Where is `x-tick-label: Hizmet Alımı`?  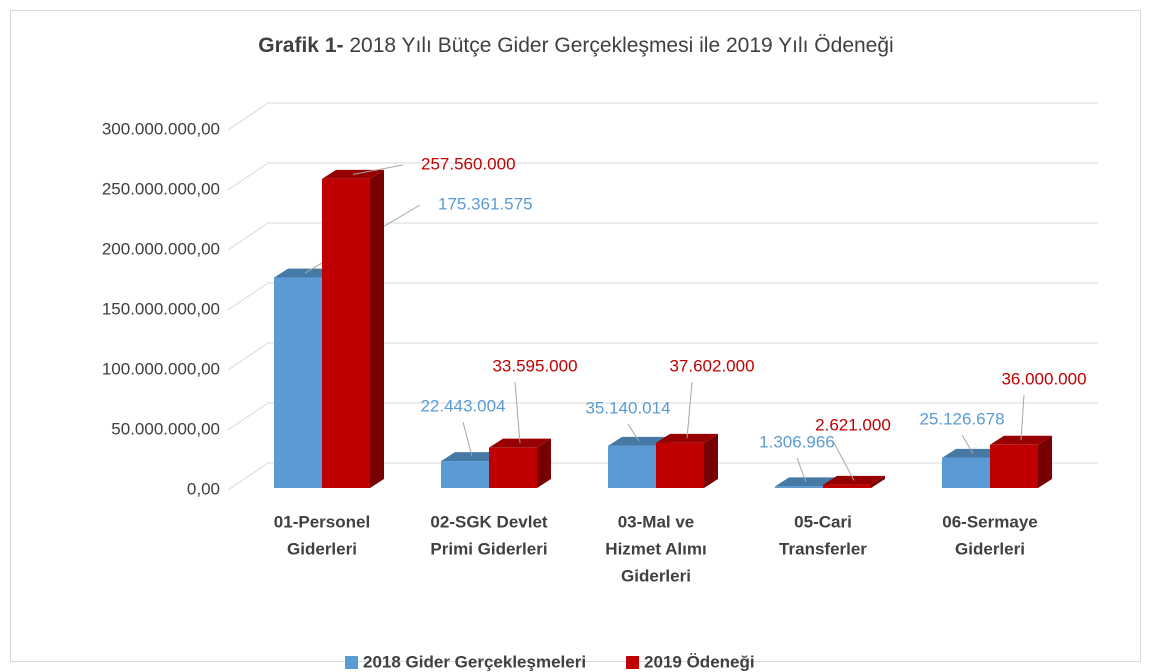 x-tick-label: Hizmet Alımı is located at coordinates (655, 548).